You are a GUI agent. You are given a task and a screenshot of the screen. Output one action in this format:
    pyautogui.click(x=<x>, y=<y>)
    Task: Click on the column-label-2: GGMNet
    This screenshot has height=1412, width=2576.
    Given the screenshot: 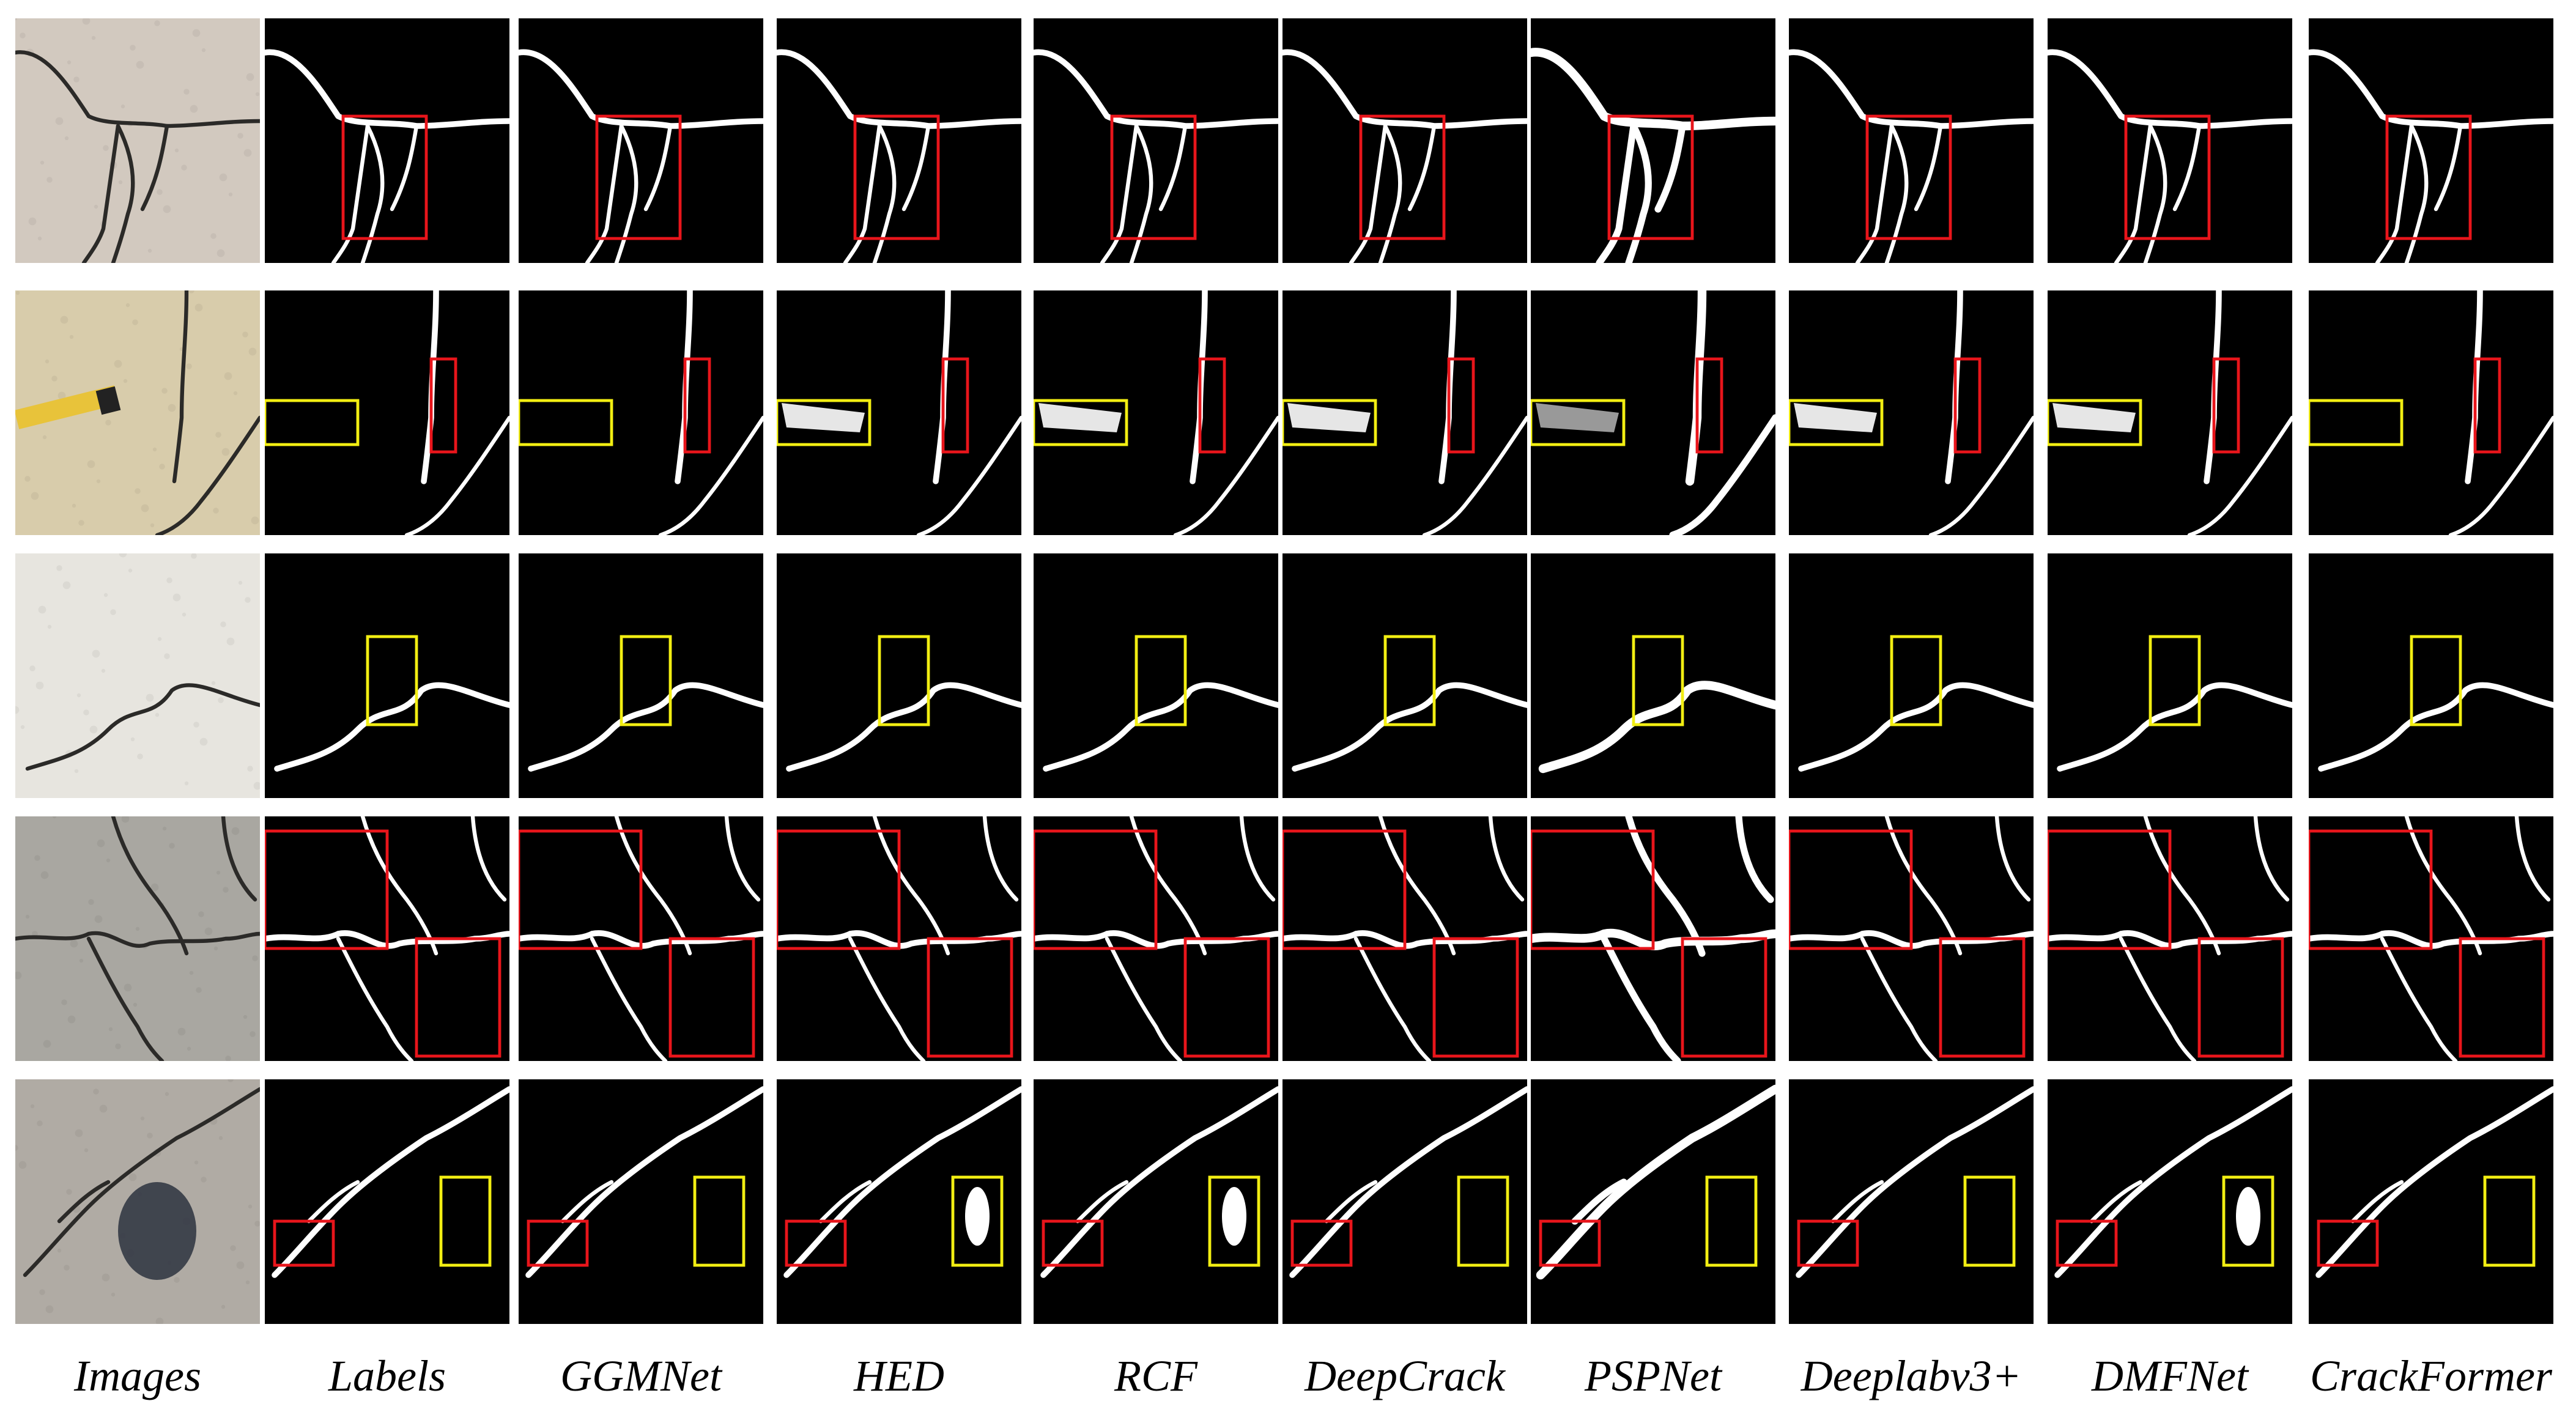 What is the action you would take?
    pyautogui.click(x=641, y=1375)
    